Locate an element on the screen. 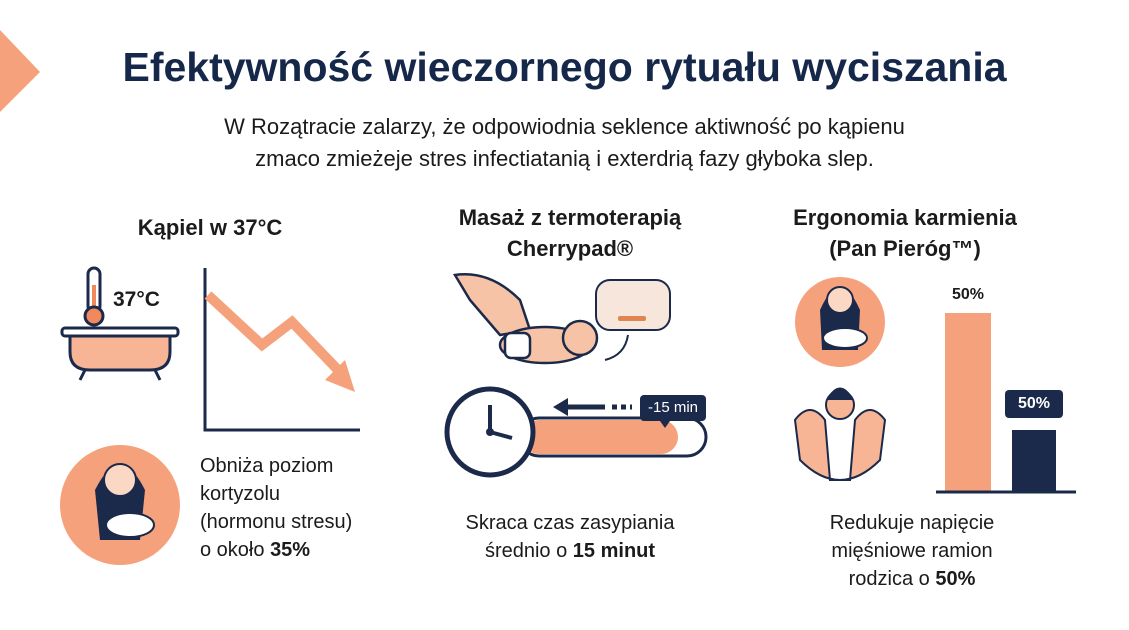 This screenshot has width=1129, height=630. caption-line: mięśniowe ramion is located at coordinates (912, 551).